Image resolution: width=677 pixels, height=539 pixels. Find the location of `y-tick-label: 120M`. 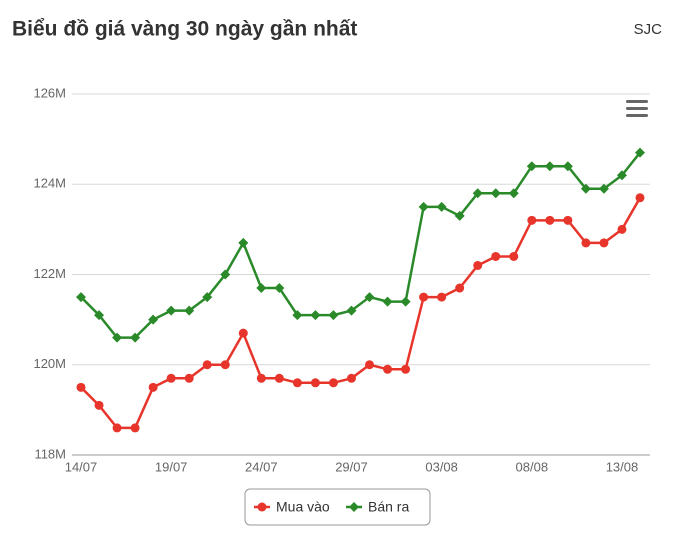

y-tick-label: 120M is located at coordinates (49, 363).